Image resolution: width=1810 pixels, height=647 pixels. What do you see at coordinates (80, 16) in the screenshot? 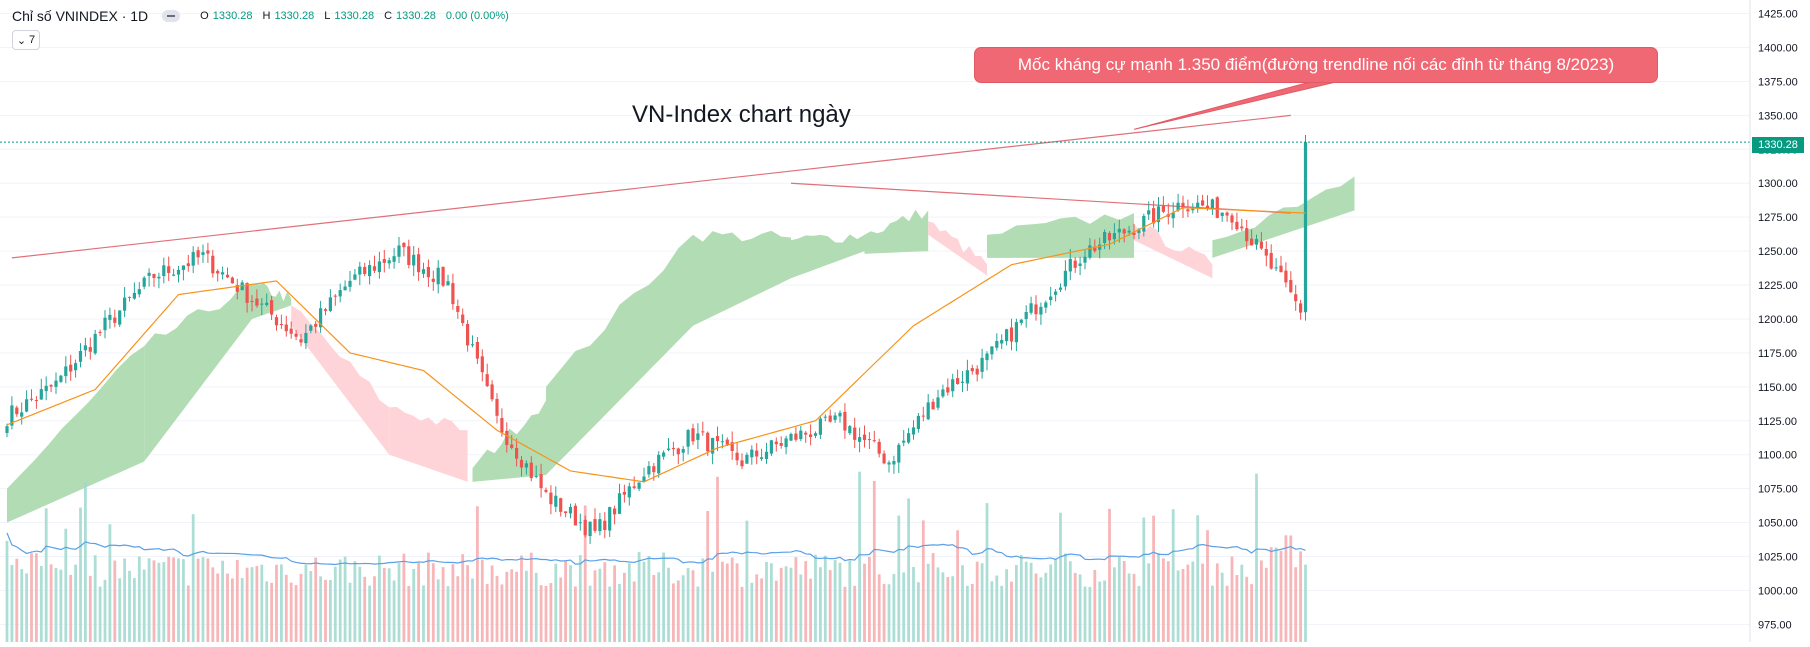
I see `symbol-title: Chỉ số VNINDEX · 1D` at bounding box center [80, 16].